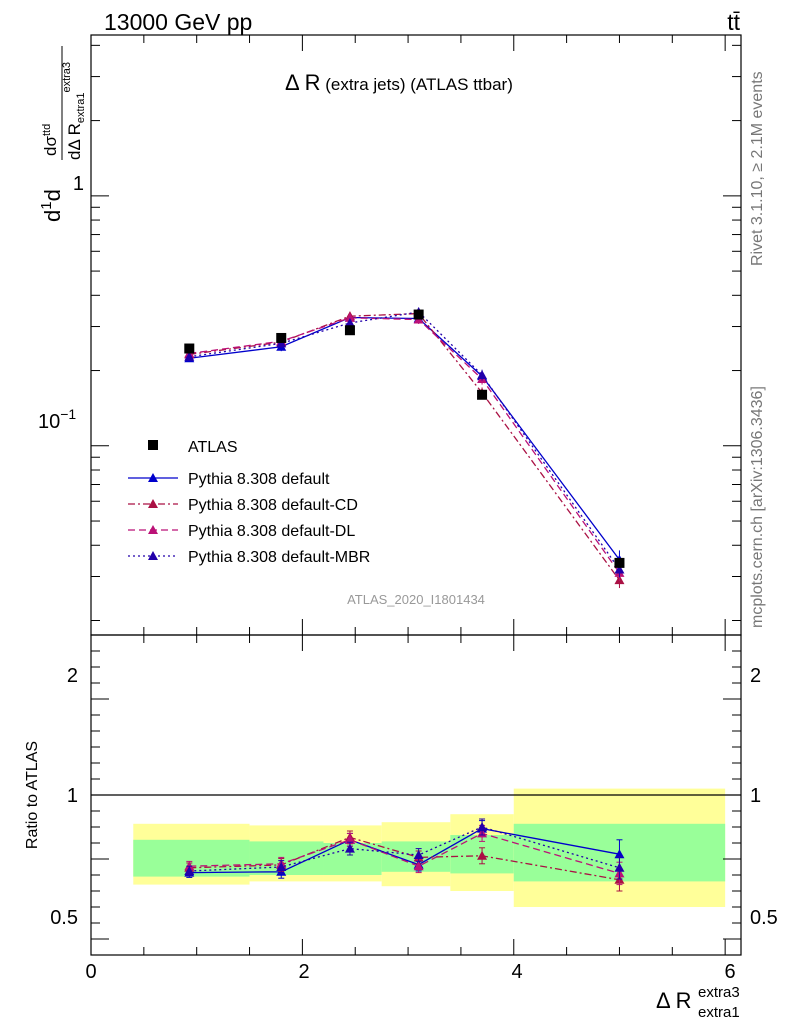  What do you see at coordinates (72, 676) in the screenshot?
I see `ratio-tick-2: 2` at bounding box center [72, 676].